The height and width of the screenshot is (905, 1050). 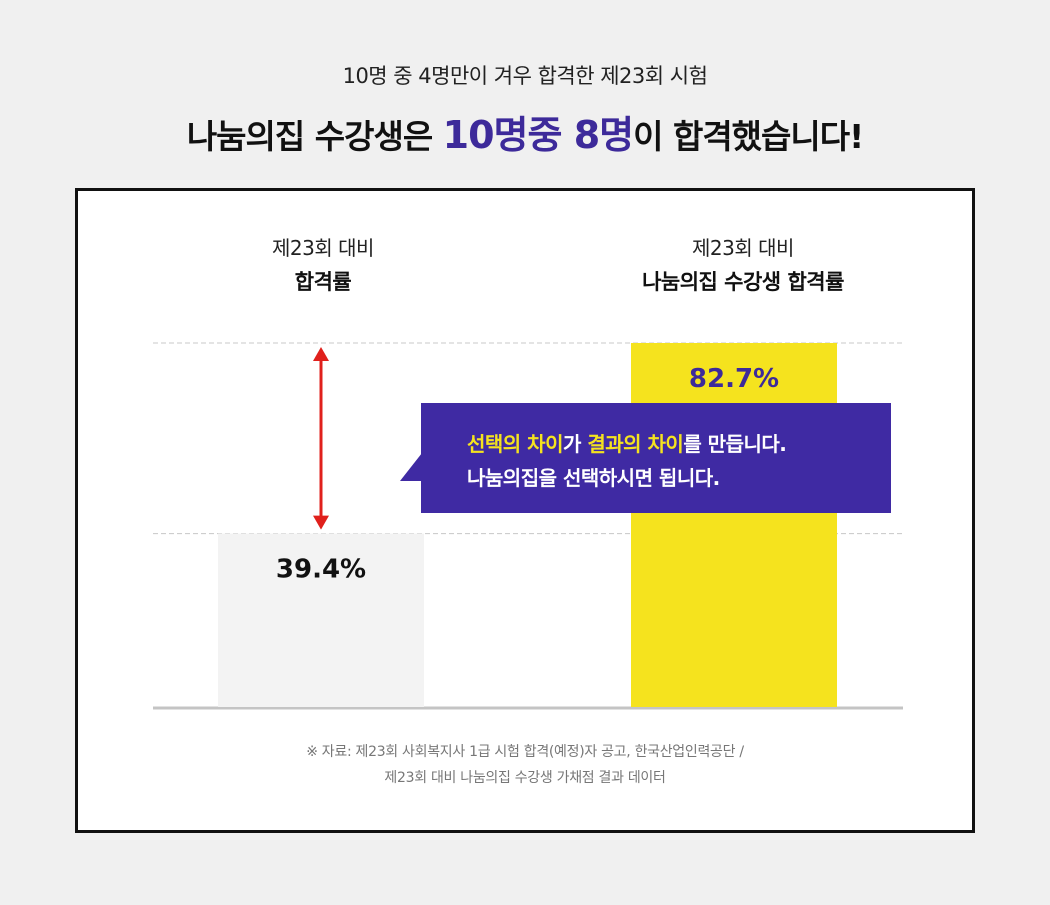 I want to click on value-label-2: 82.7%, so click(x=734, y=379).